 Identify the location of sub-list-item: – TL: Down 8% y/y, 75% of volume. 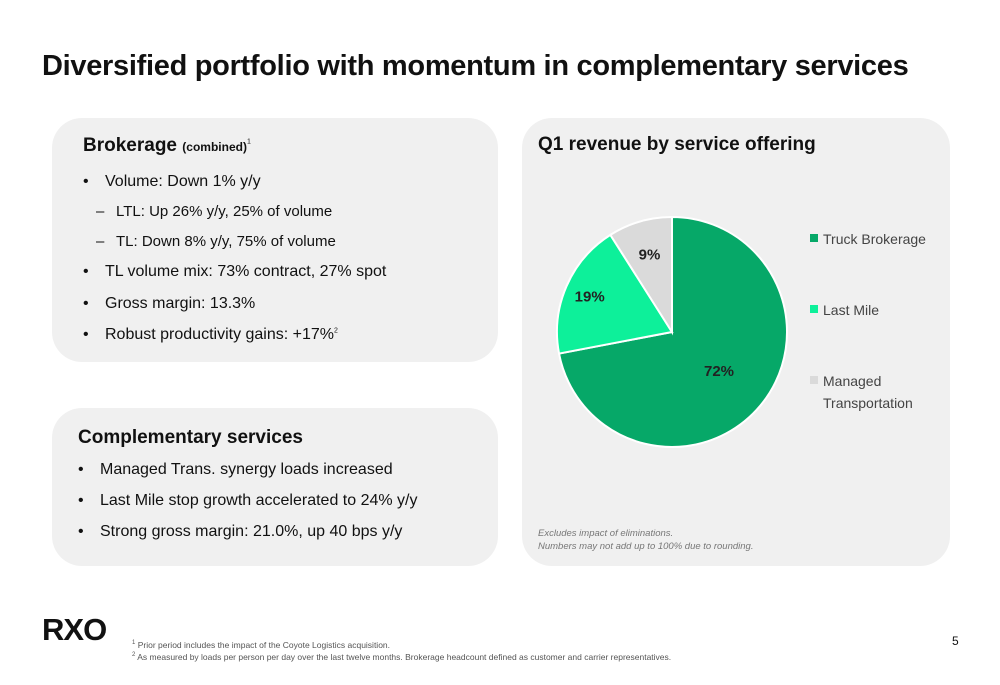
(216, 241).